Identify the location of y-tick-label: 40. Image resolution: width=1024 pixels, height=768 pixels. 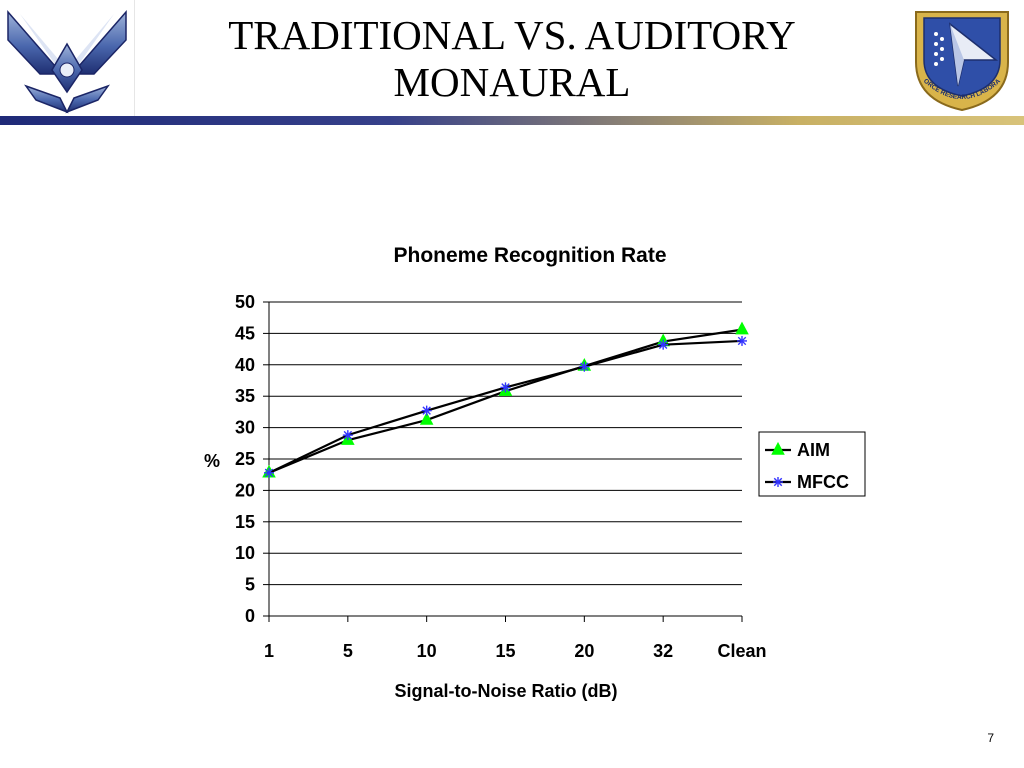
(245, 365).